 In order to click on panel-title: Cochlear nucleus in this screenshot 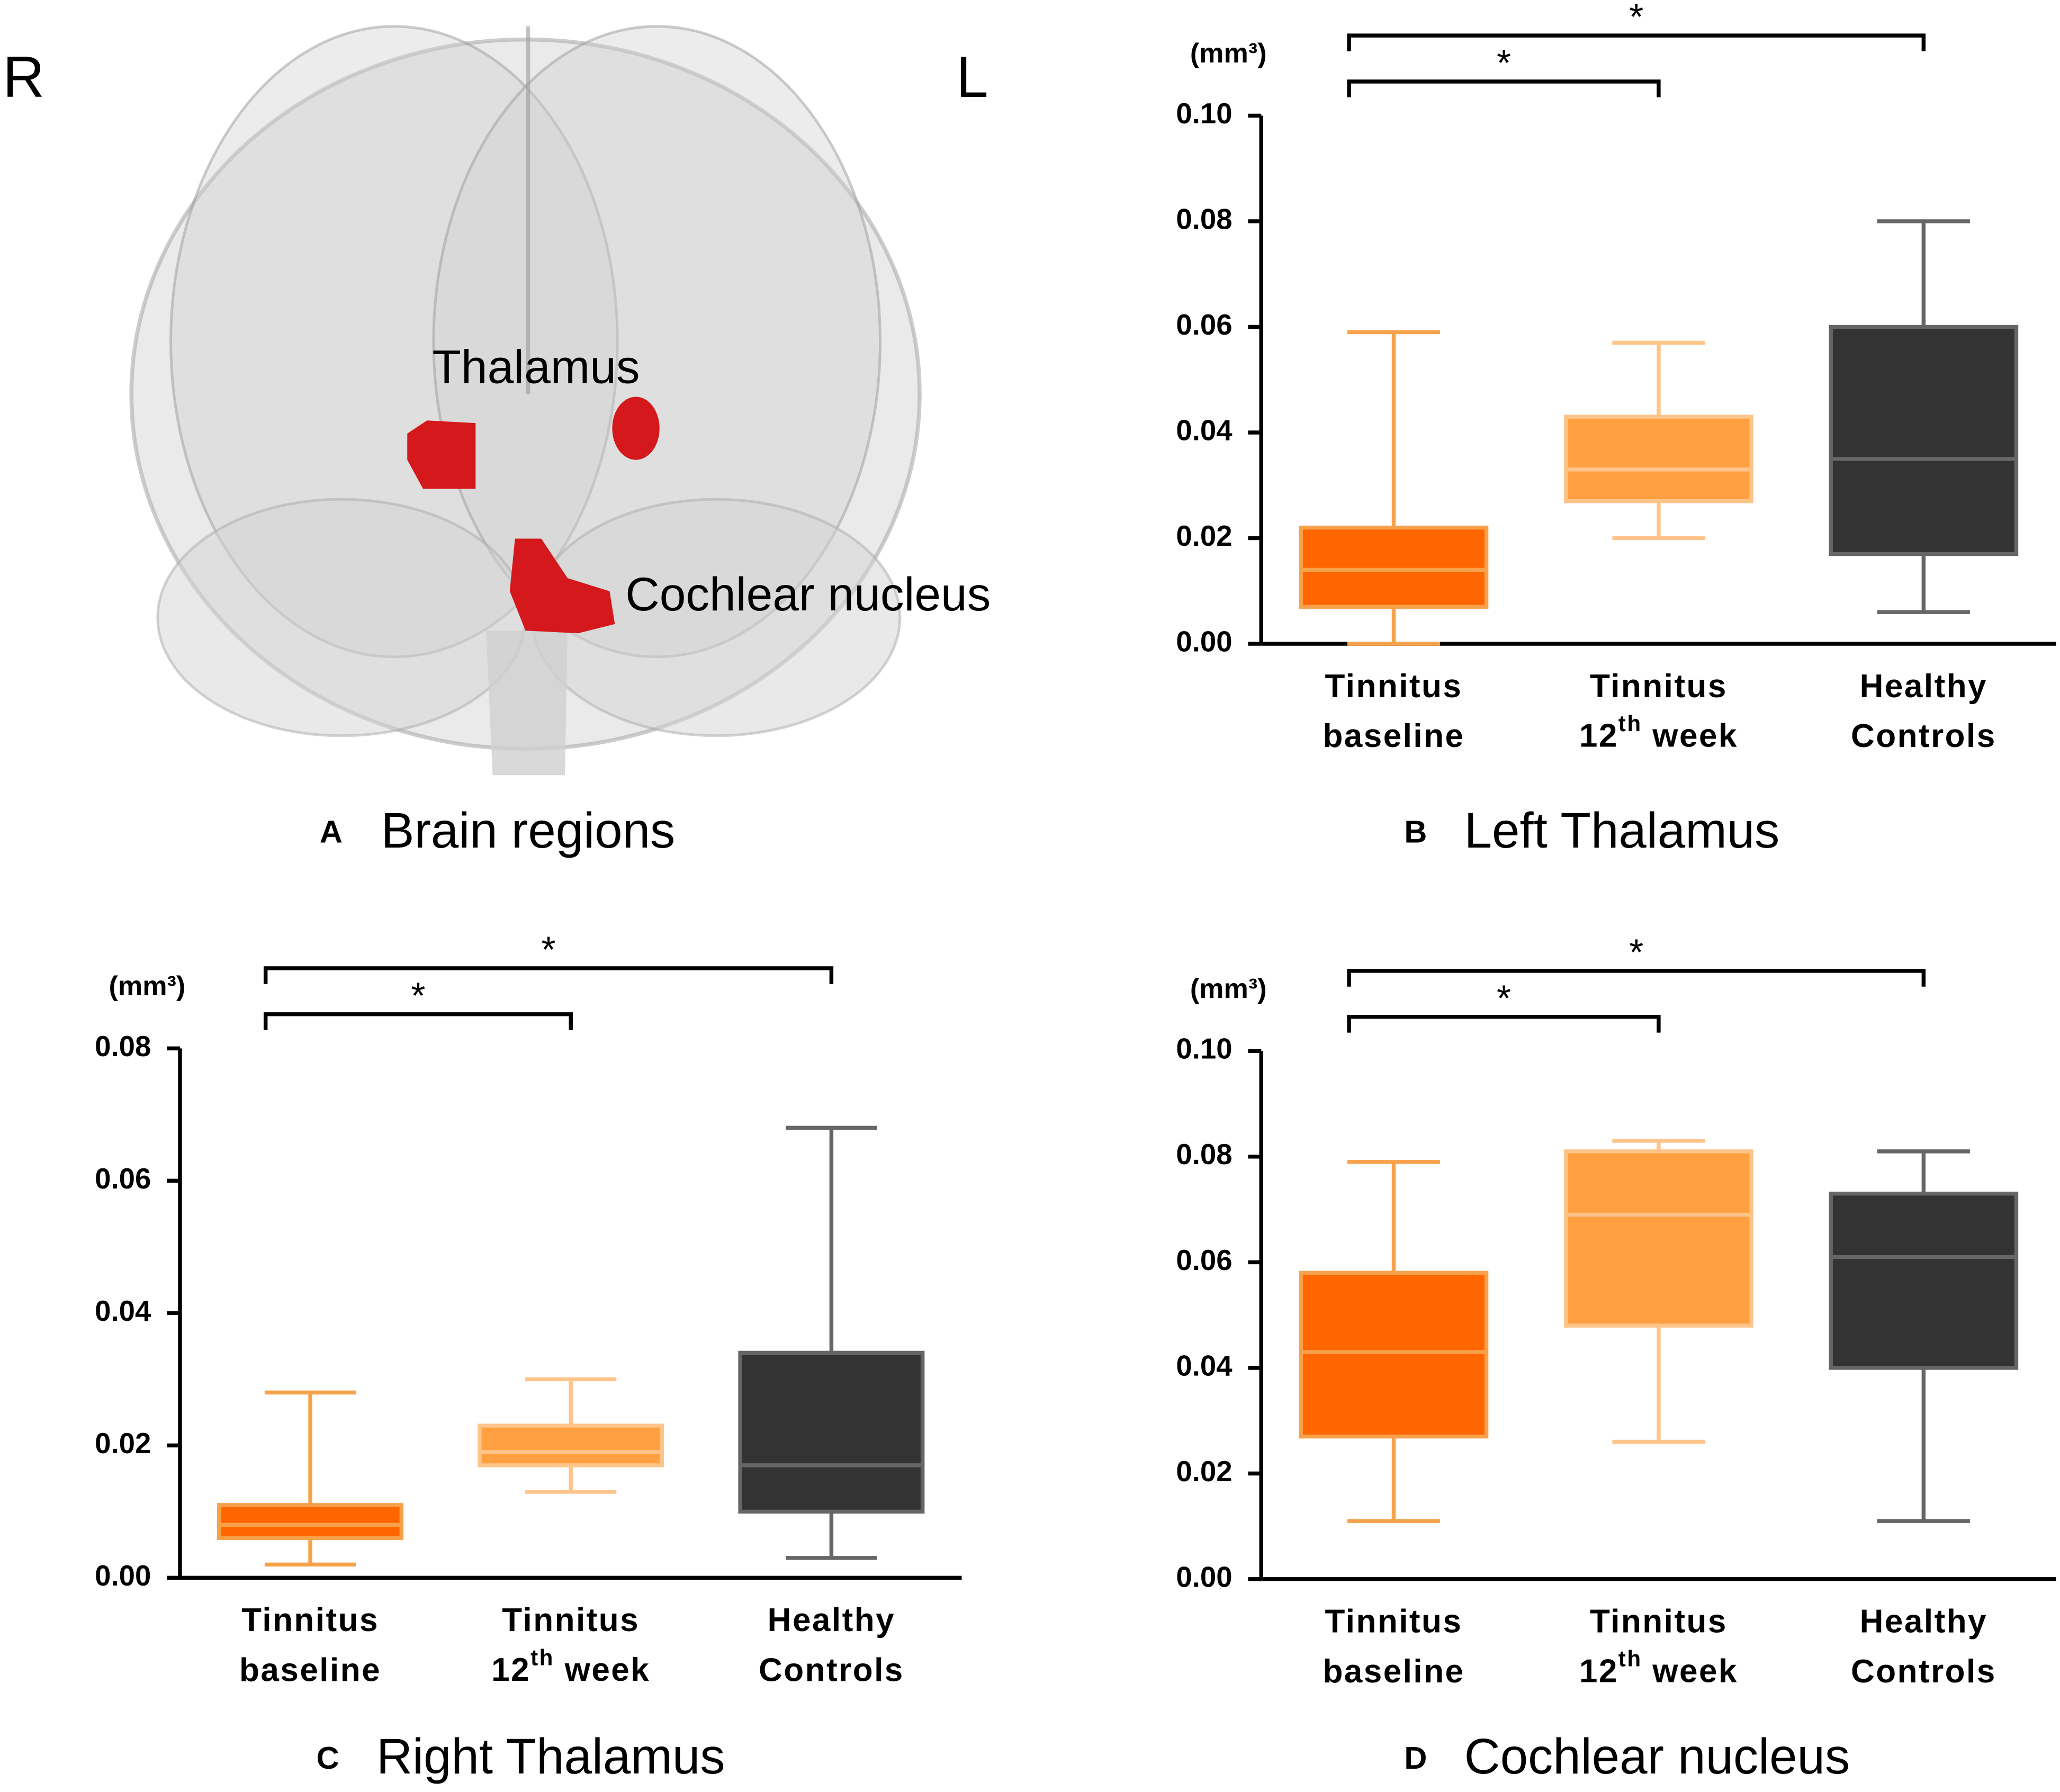, I will do `click(1657, 1756)`.